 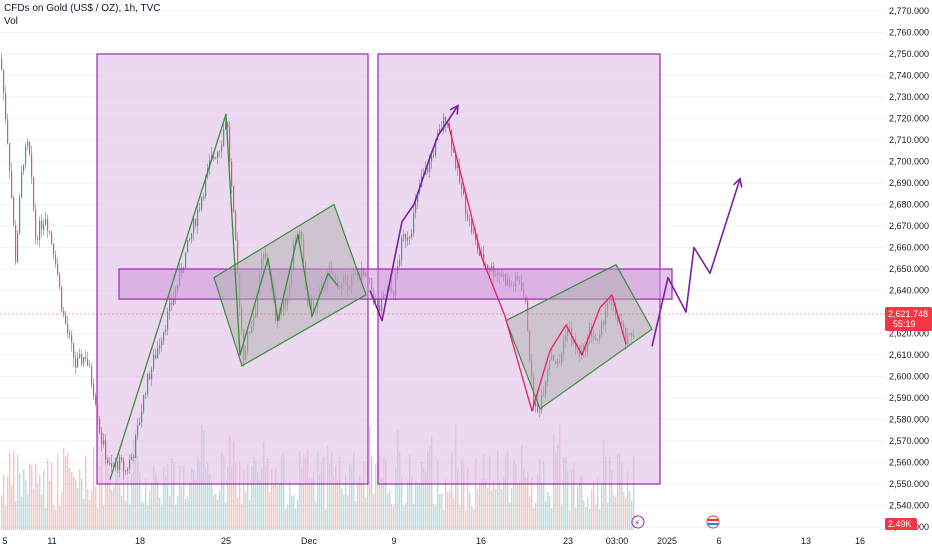 What do you see at coordinates (713, 522) in the screenshot?
I see `economic-event-icon` at bounding box center [713, 522].